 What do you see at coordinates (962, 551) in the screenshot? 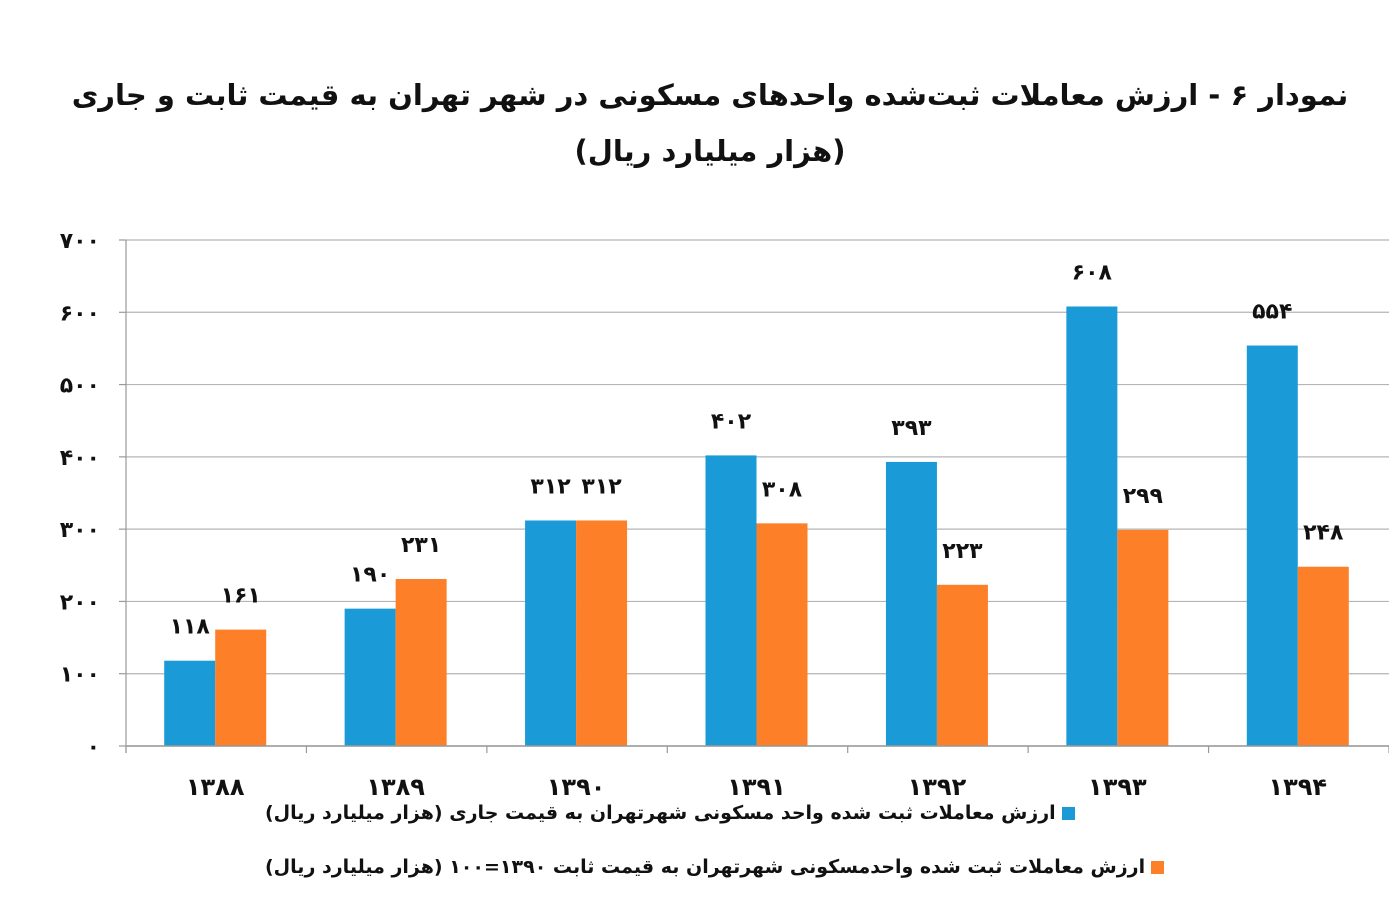
I see `data-label: ۲۲۳` at bounding box center [962, 551].